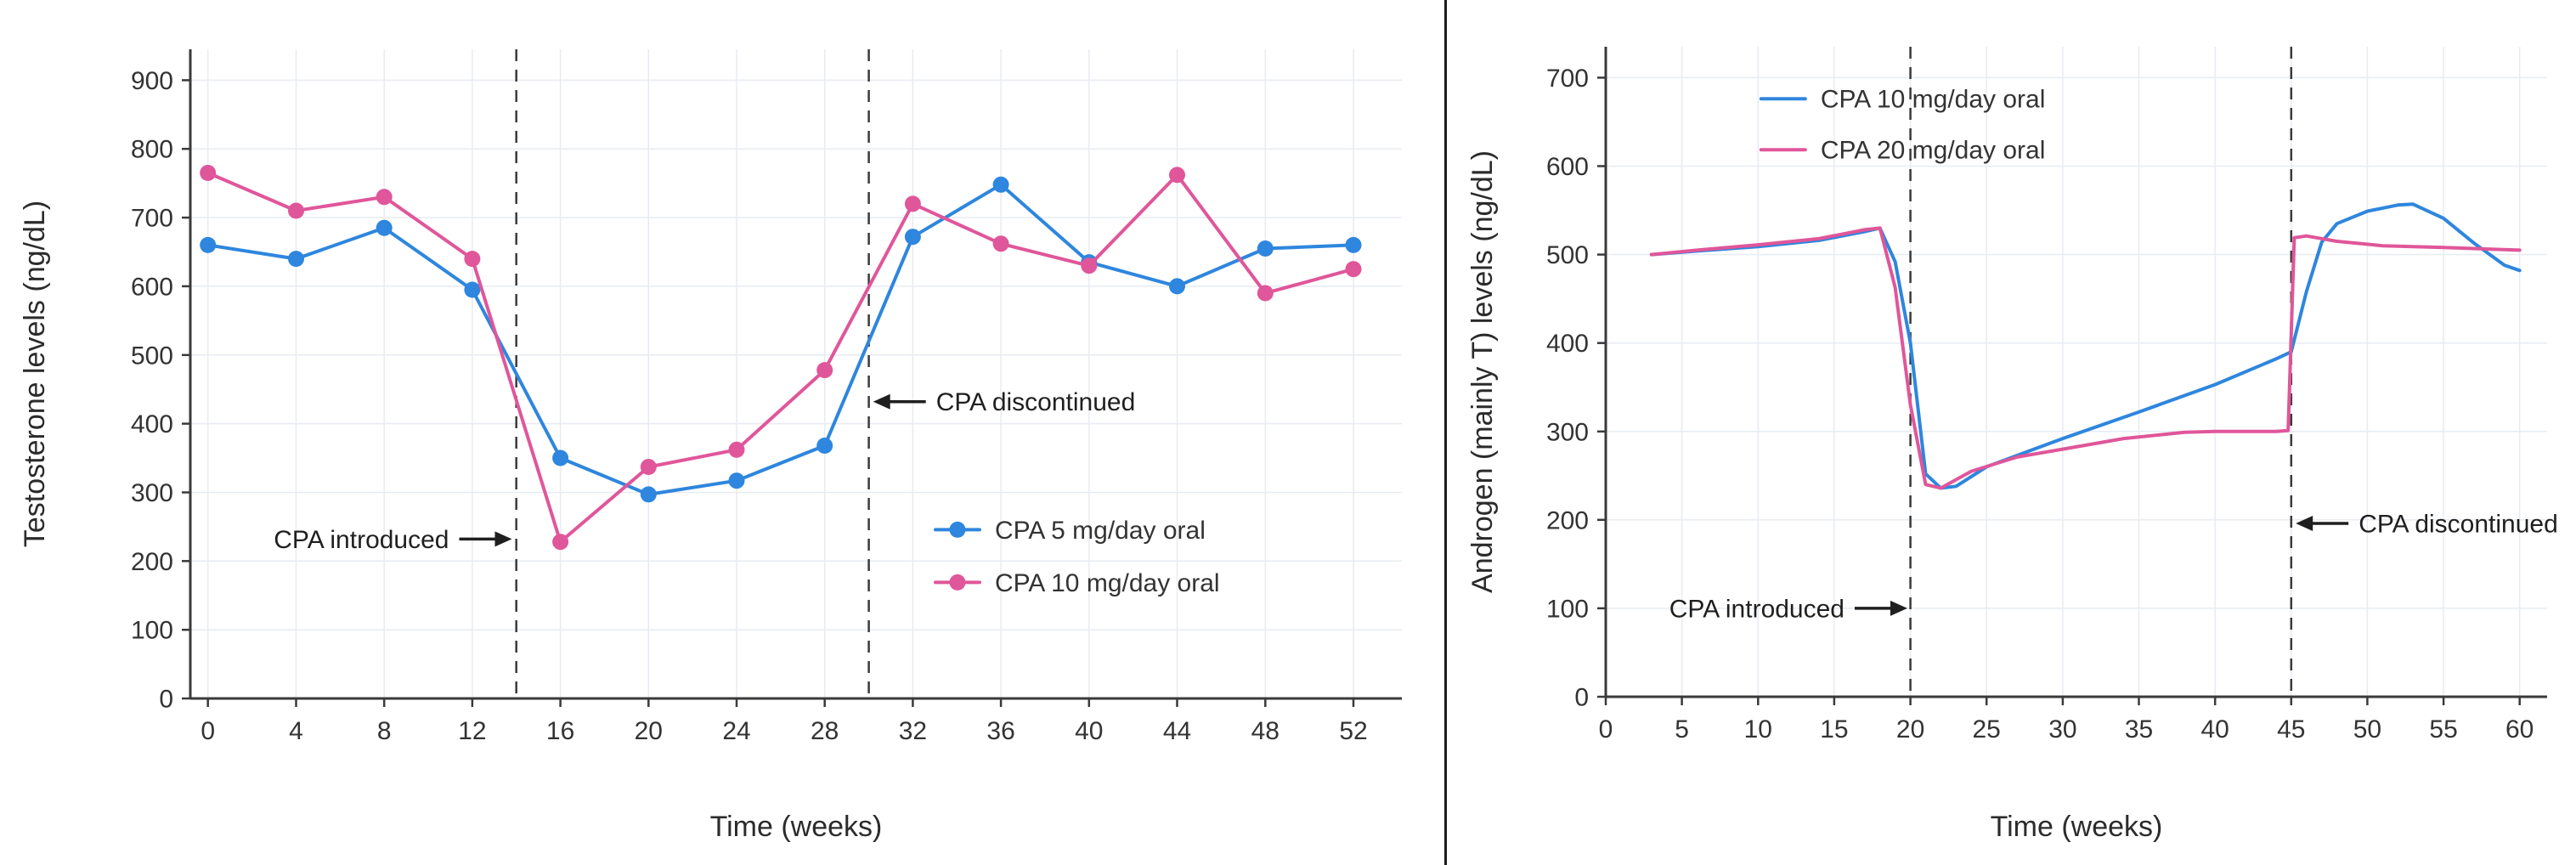 The width and height of the screenshot is (2576, 865). Describe the element at coordinates (1987, 729) in the screenshot. I see `x-tick-label: 25` at that location.